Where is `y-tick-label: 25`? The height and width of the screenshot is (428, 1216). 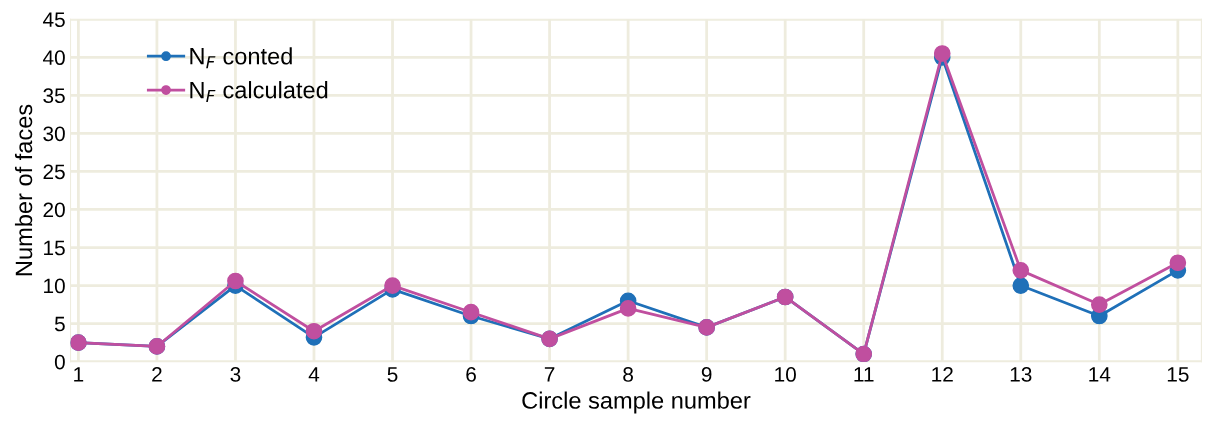
y-tick-label: 25 is located at coordinates (54, 172).